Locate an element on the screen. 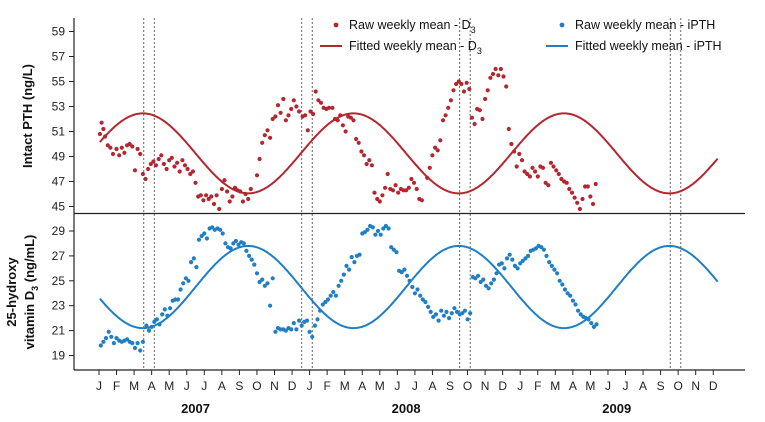  legend-raw-ipth-marker is located at coordinates (562, 25).